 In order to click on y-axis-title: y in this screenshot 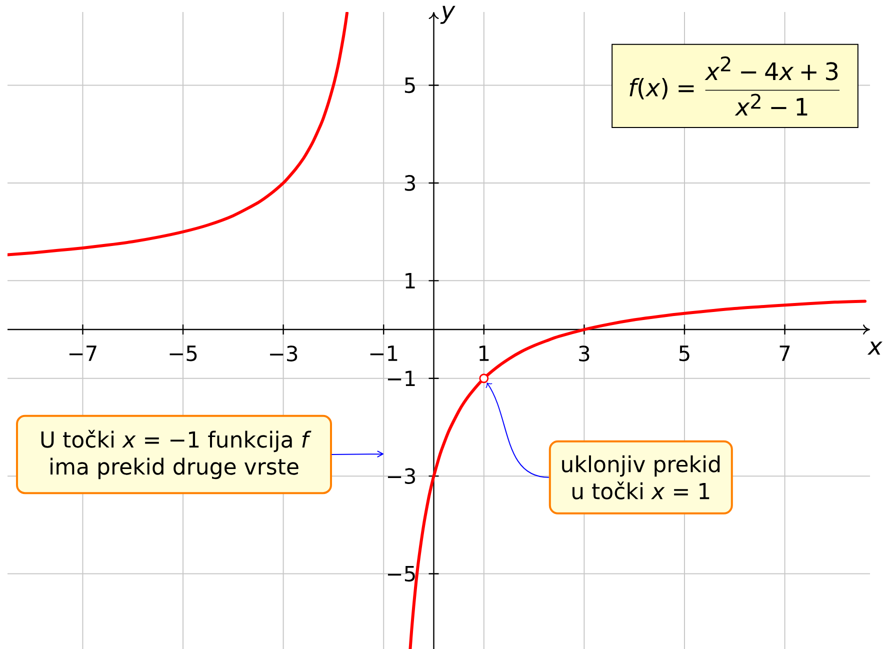, I will do `click(448, 15)`.